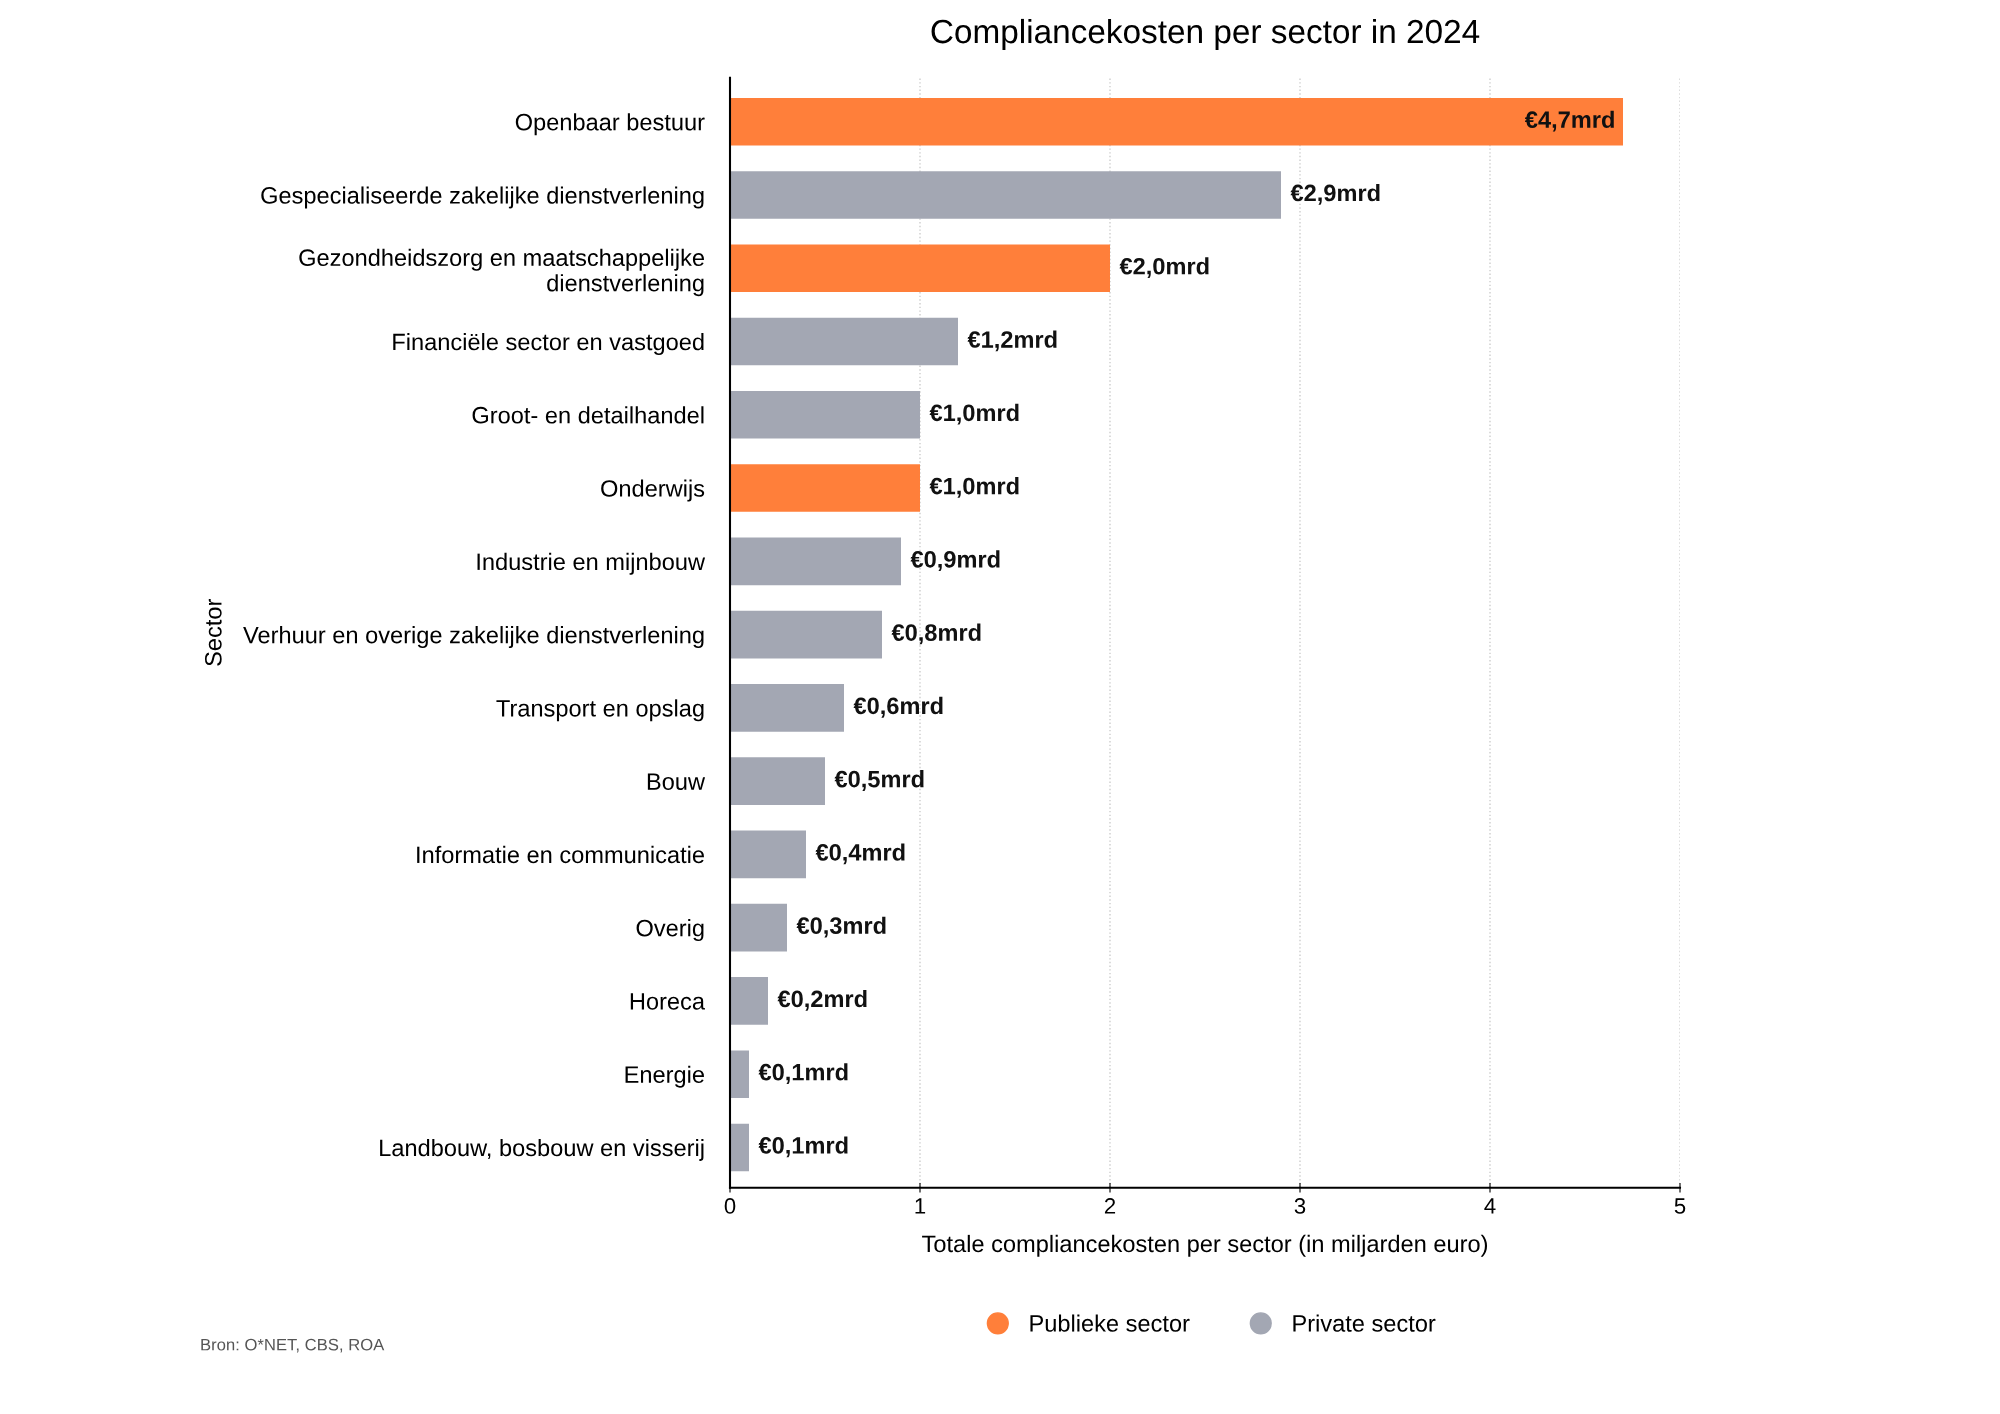 The width and height of the screenshot is (2000, 1414). Describe the element at coordinates (1164, 268) in the screenshot. I see `data-label: €2,0mrd` at that location.